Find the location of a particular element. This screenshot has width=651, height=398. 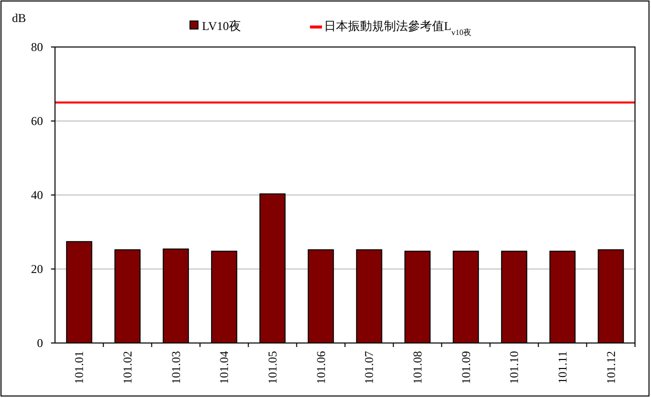

y-tick-label: 60 is located at coordinates (37, 121).